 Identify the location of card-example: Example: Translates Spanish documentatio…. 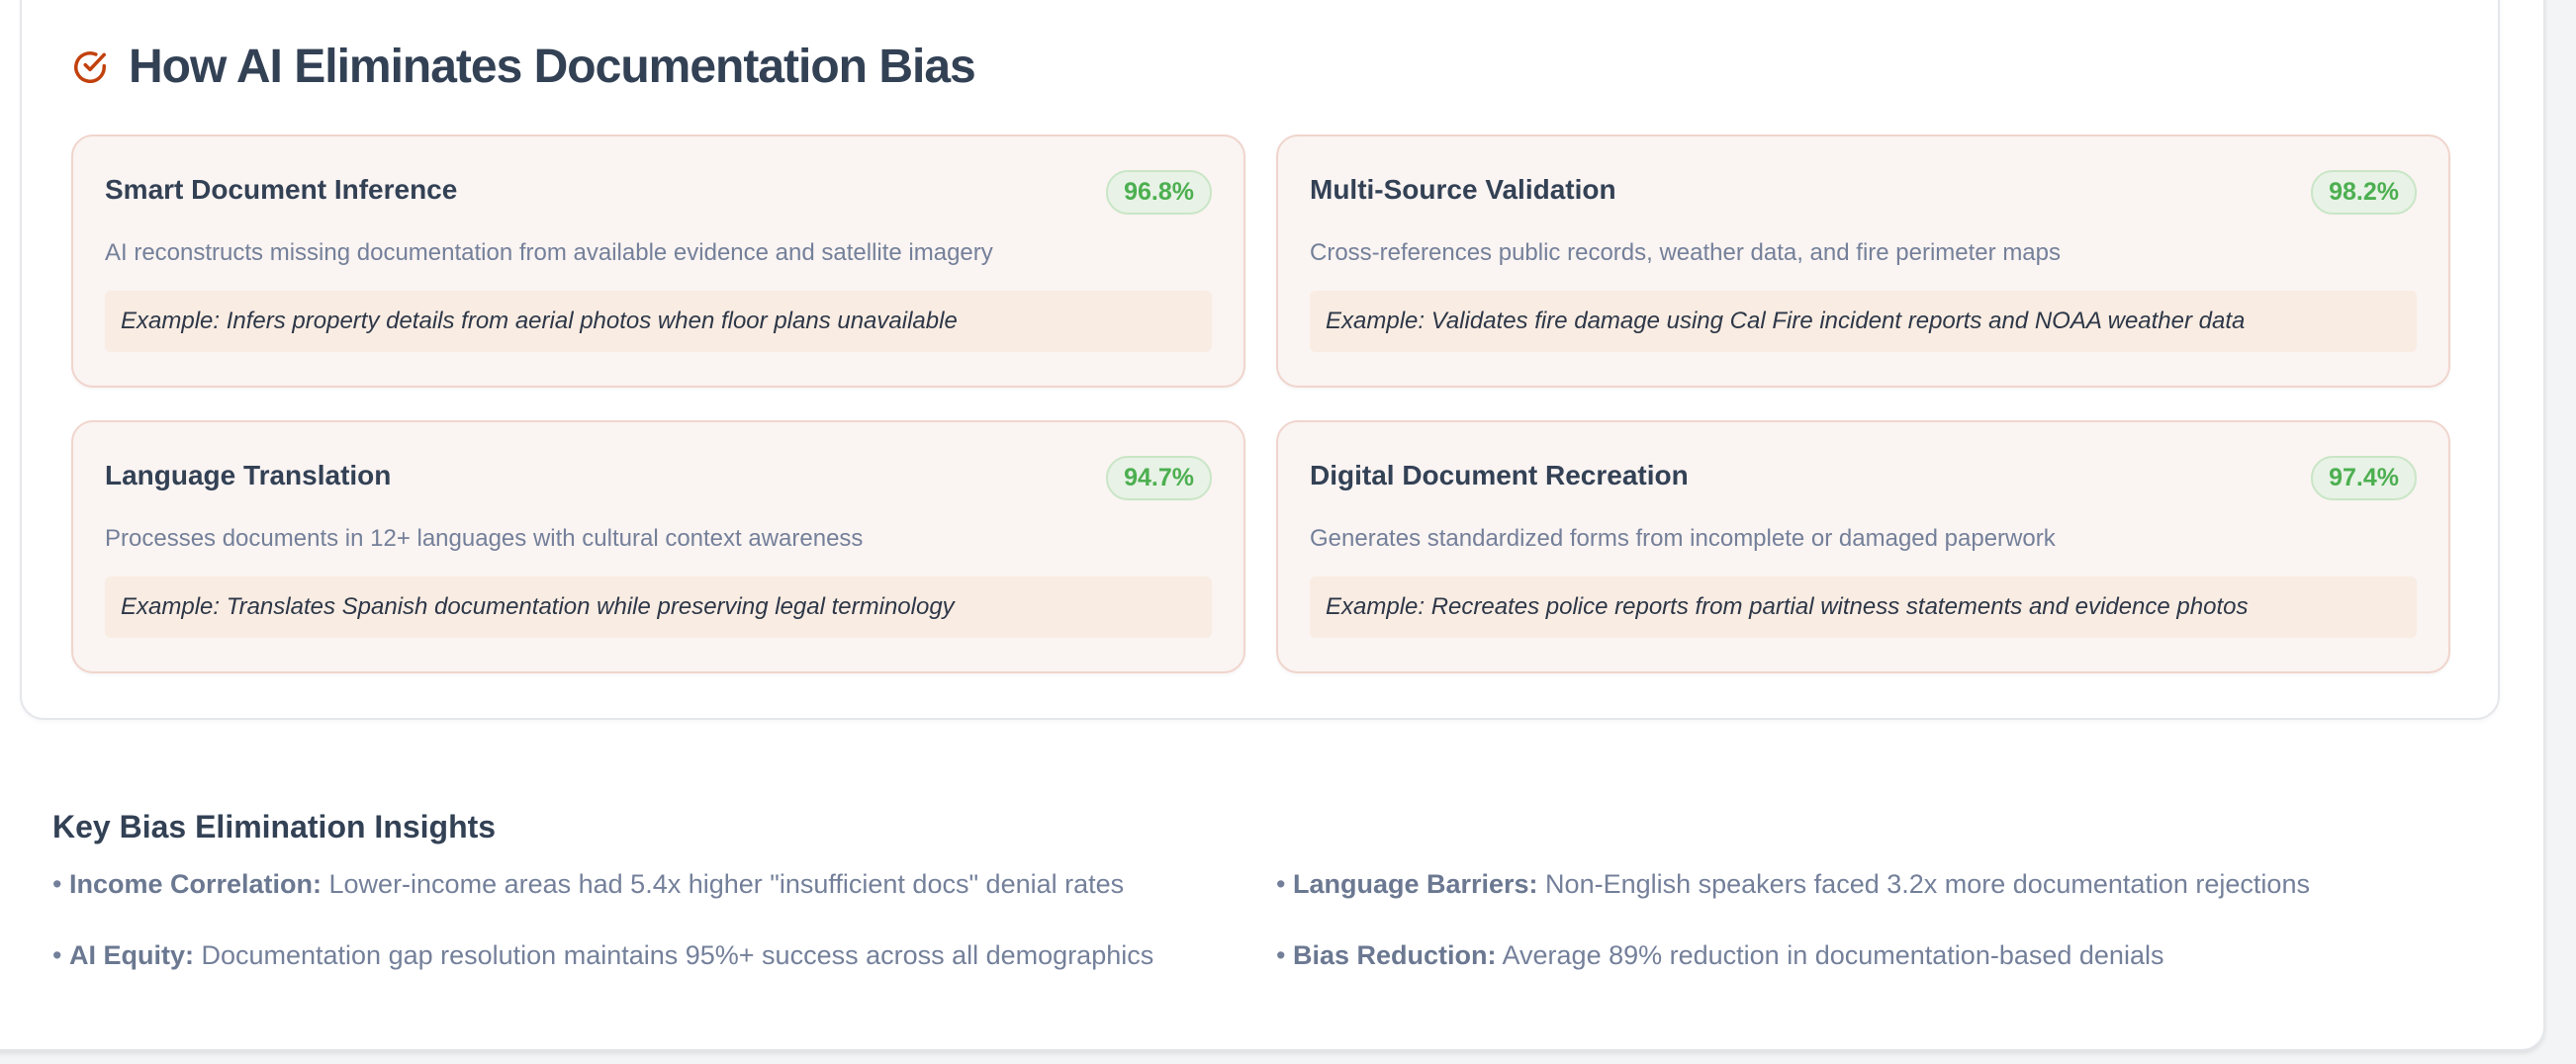
(659, 607).